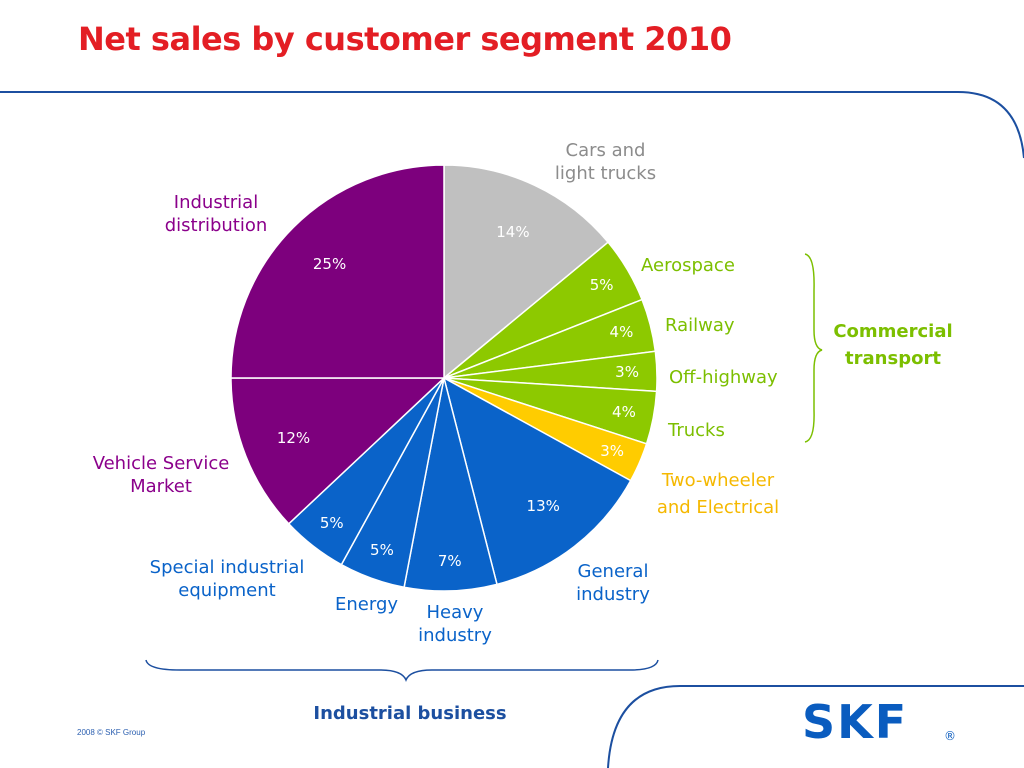 Image resolution: width=1024 pixels, height=768 pixels. What do you see at coordinates (718, 507) in the screenshot?
I see `label-twowheeler-line2: and Electrical` at bounding box center [718, 507].